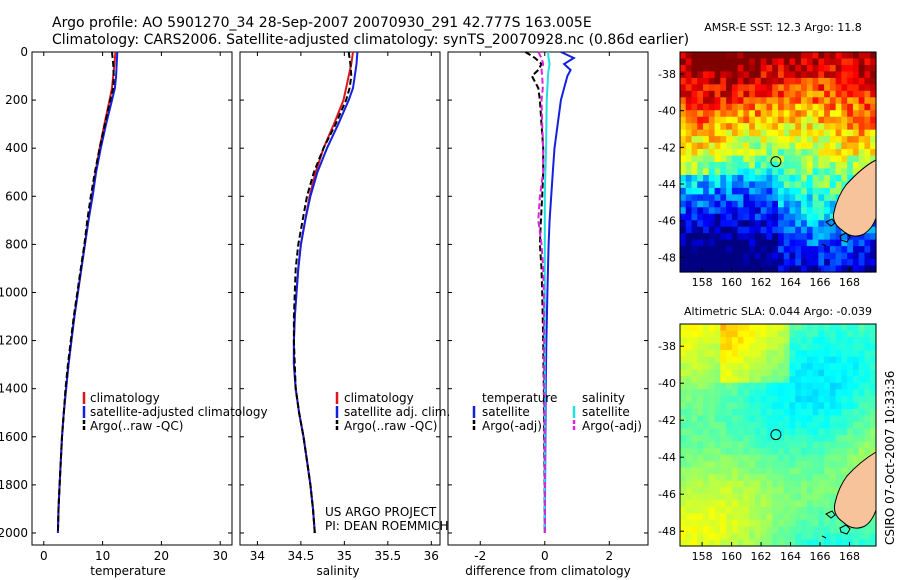 The width and height of the screenshot is (900, 580). What do you see at coordinates (322, 292) in the screenshot?
I see `salinity-series-argo-raw-qc-` at bounding box center [322, 292].